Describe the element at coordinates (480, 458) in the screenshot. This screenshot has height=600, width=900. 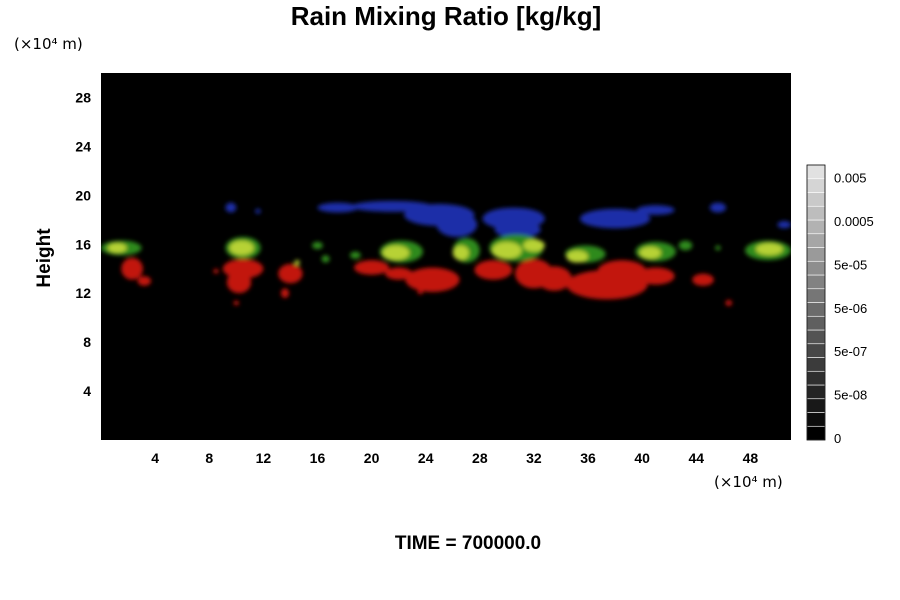
I see `x-tick-label: 28` at that location.